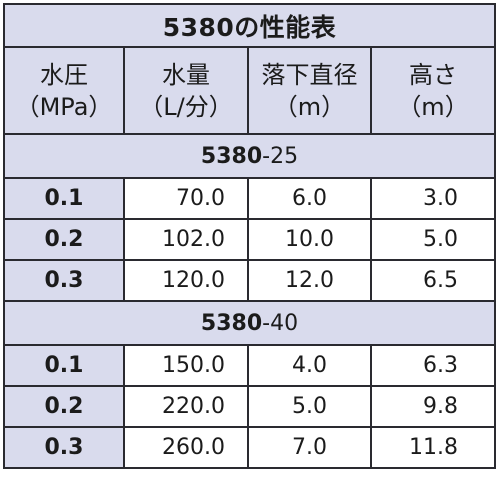 The width and height of the screenshot is (500, 496). Describe the element at coordinates (433, 198) in the screenshot. I see `height-cell: 3.0` at that location.